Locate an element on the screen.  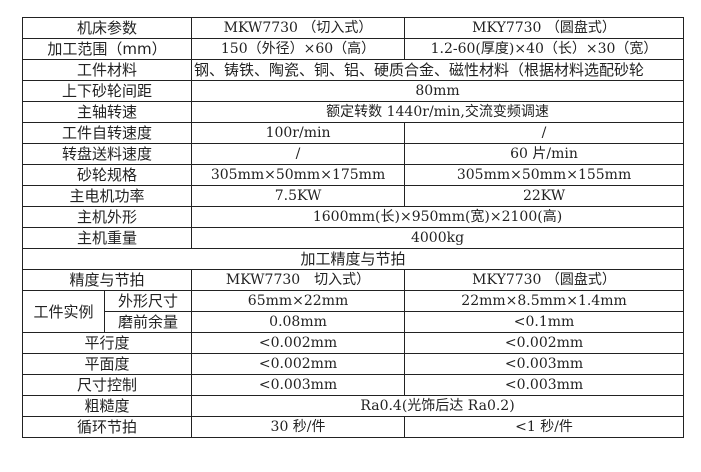
shared-value: Ra0.4(光饰后达 Ra0.2) is located at coordinates (438, 406).